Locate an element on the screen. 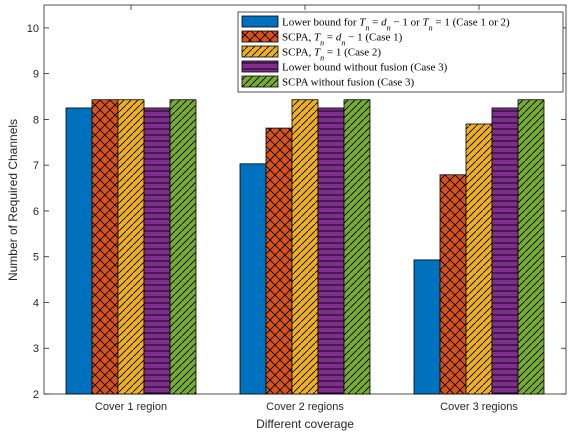 The height and width of the screenshot is (434, 568). legend-item: SCPA without fusion (Case 3) is located at coordinates (328, 82).